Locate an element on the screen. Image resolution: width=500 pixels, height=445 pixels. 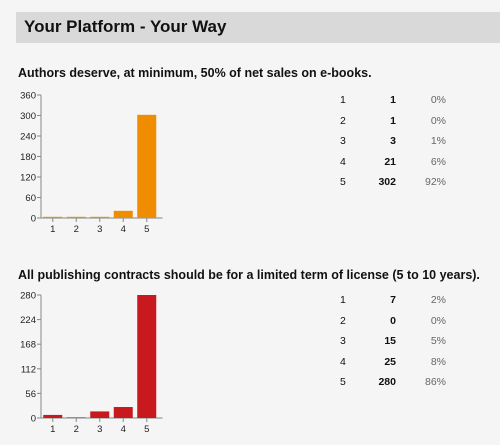
y-tick-label: 120 is located at coordinates (28, 178).